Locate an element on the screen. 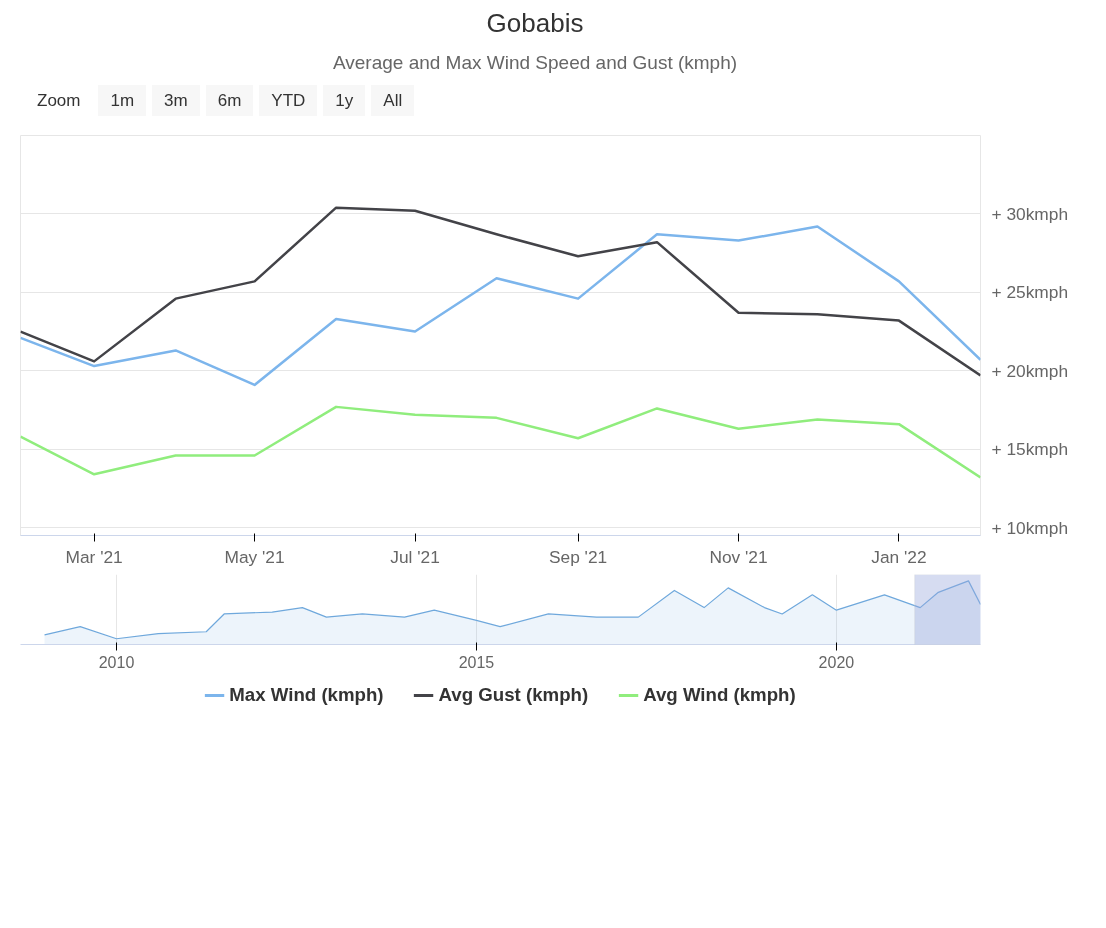 Image resolution: width=1106 pixels, height=928 pixels. text: 3m is located at coordinates (176, 100).